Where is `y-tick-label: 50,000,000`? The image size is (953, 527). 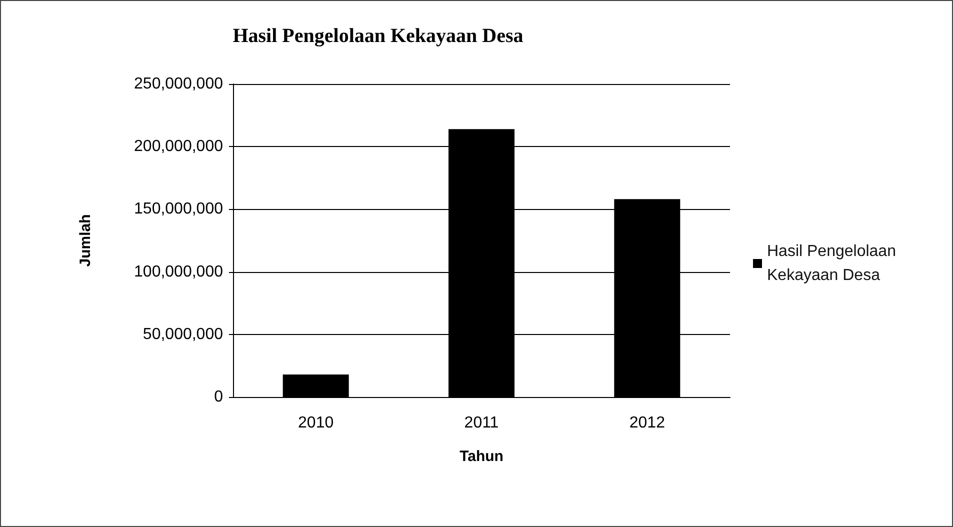
y-tick-label: 50,000,000 is located at coordinates (183, 334).